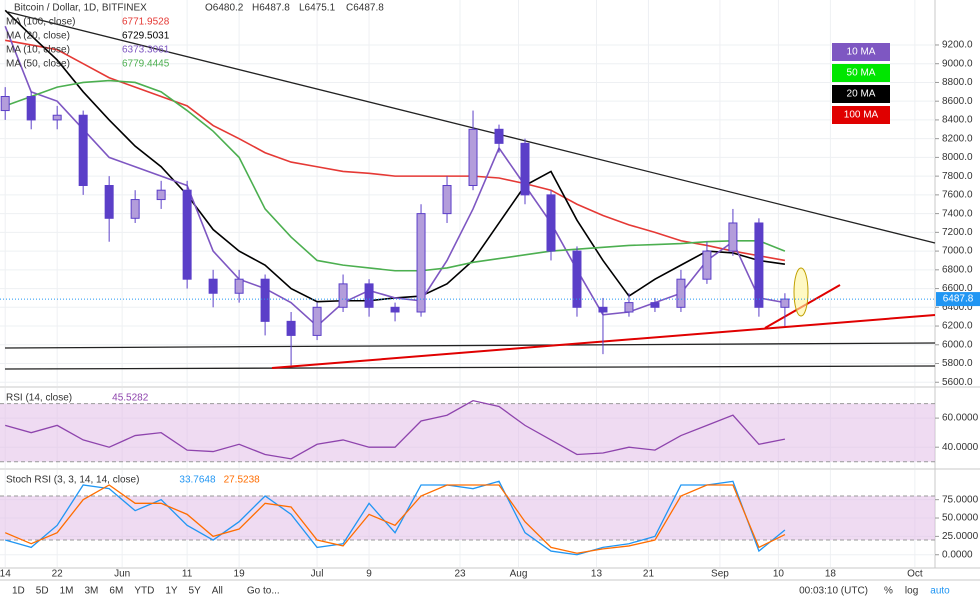  Describe the element at coordinates (957, 363) in the screenshot. I see `y-tick-label: 5800.0` at that location.